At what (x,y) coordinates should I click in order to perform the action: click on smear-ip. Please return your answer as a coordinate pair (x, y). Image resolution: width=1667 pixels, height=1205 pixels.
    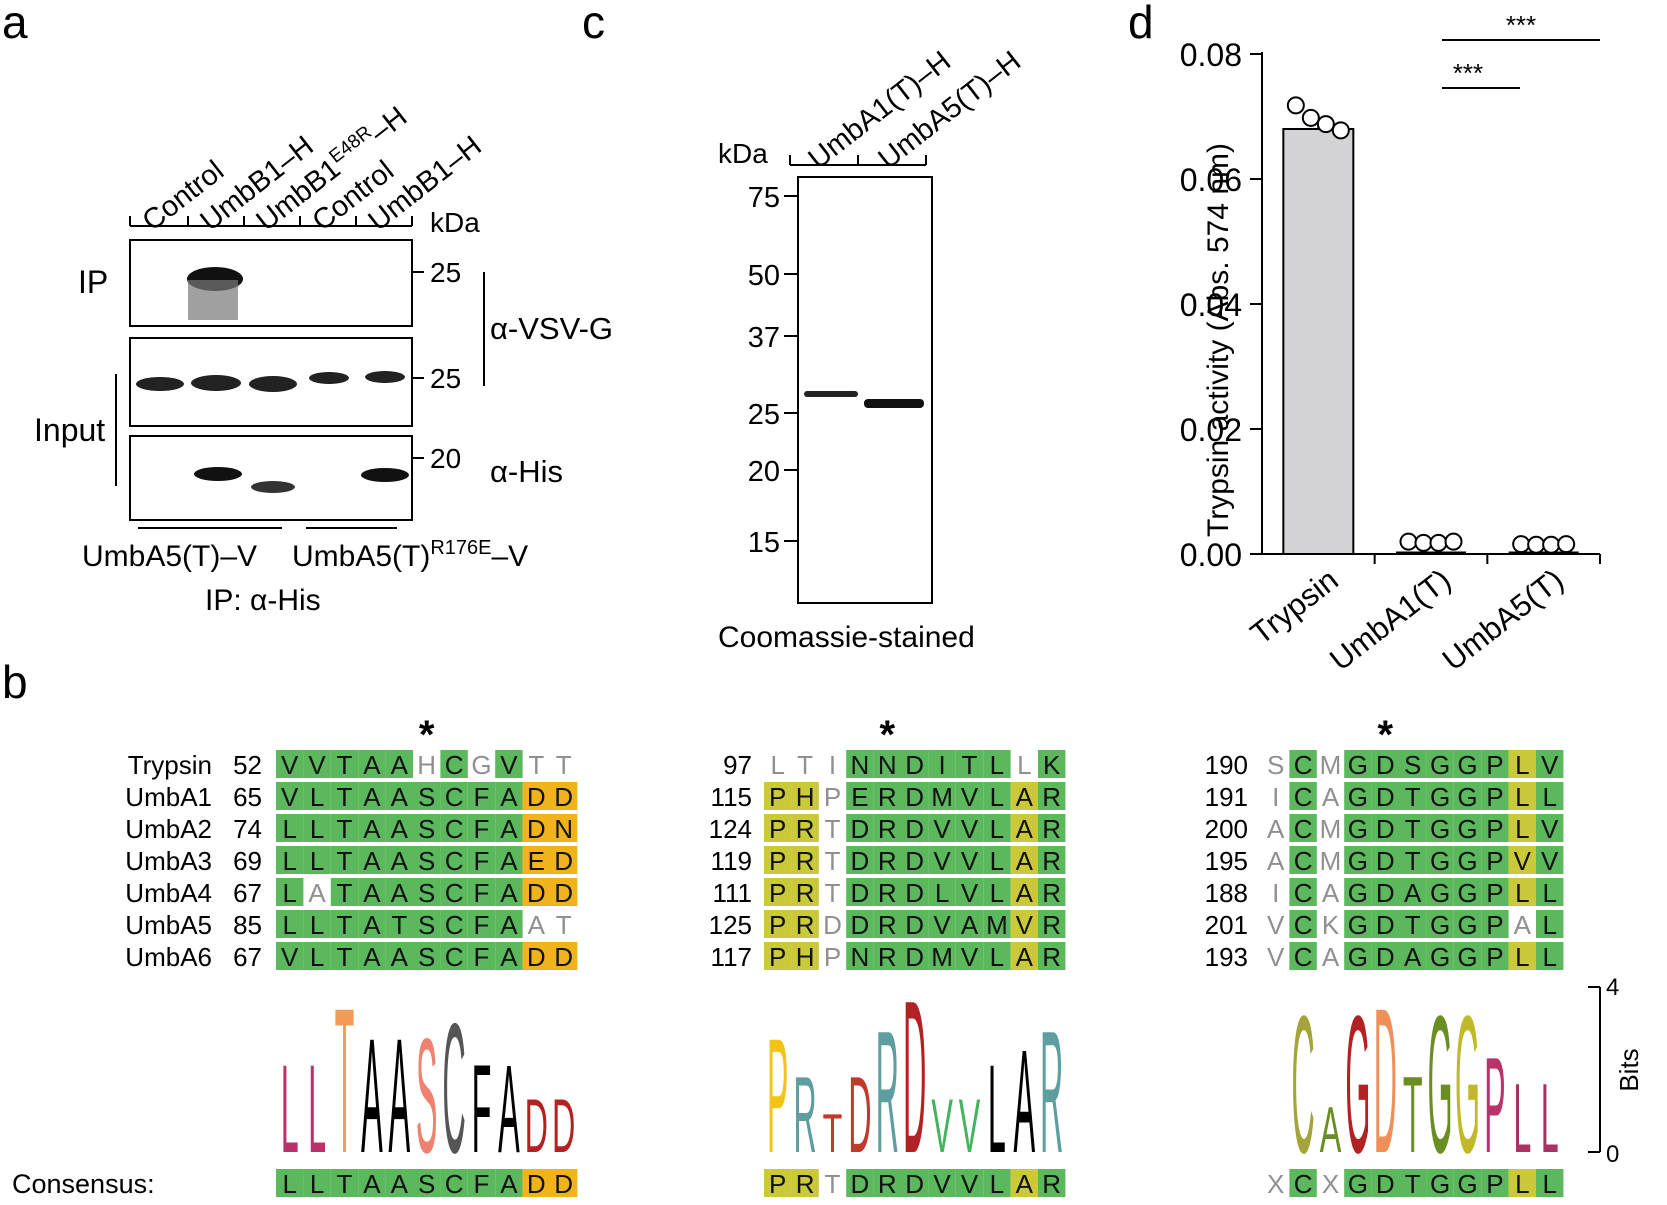
    Looking at the image, I should click on (213, 300).